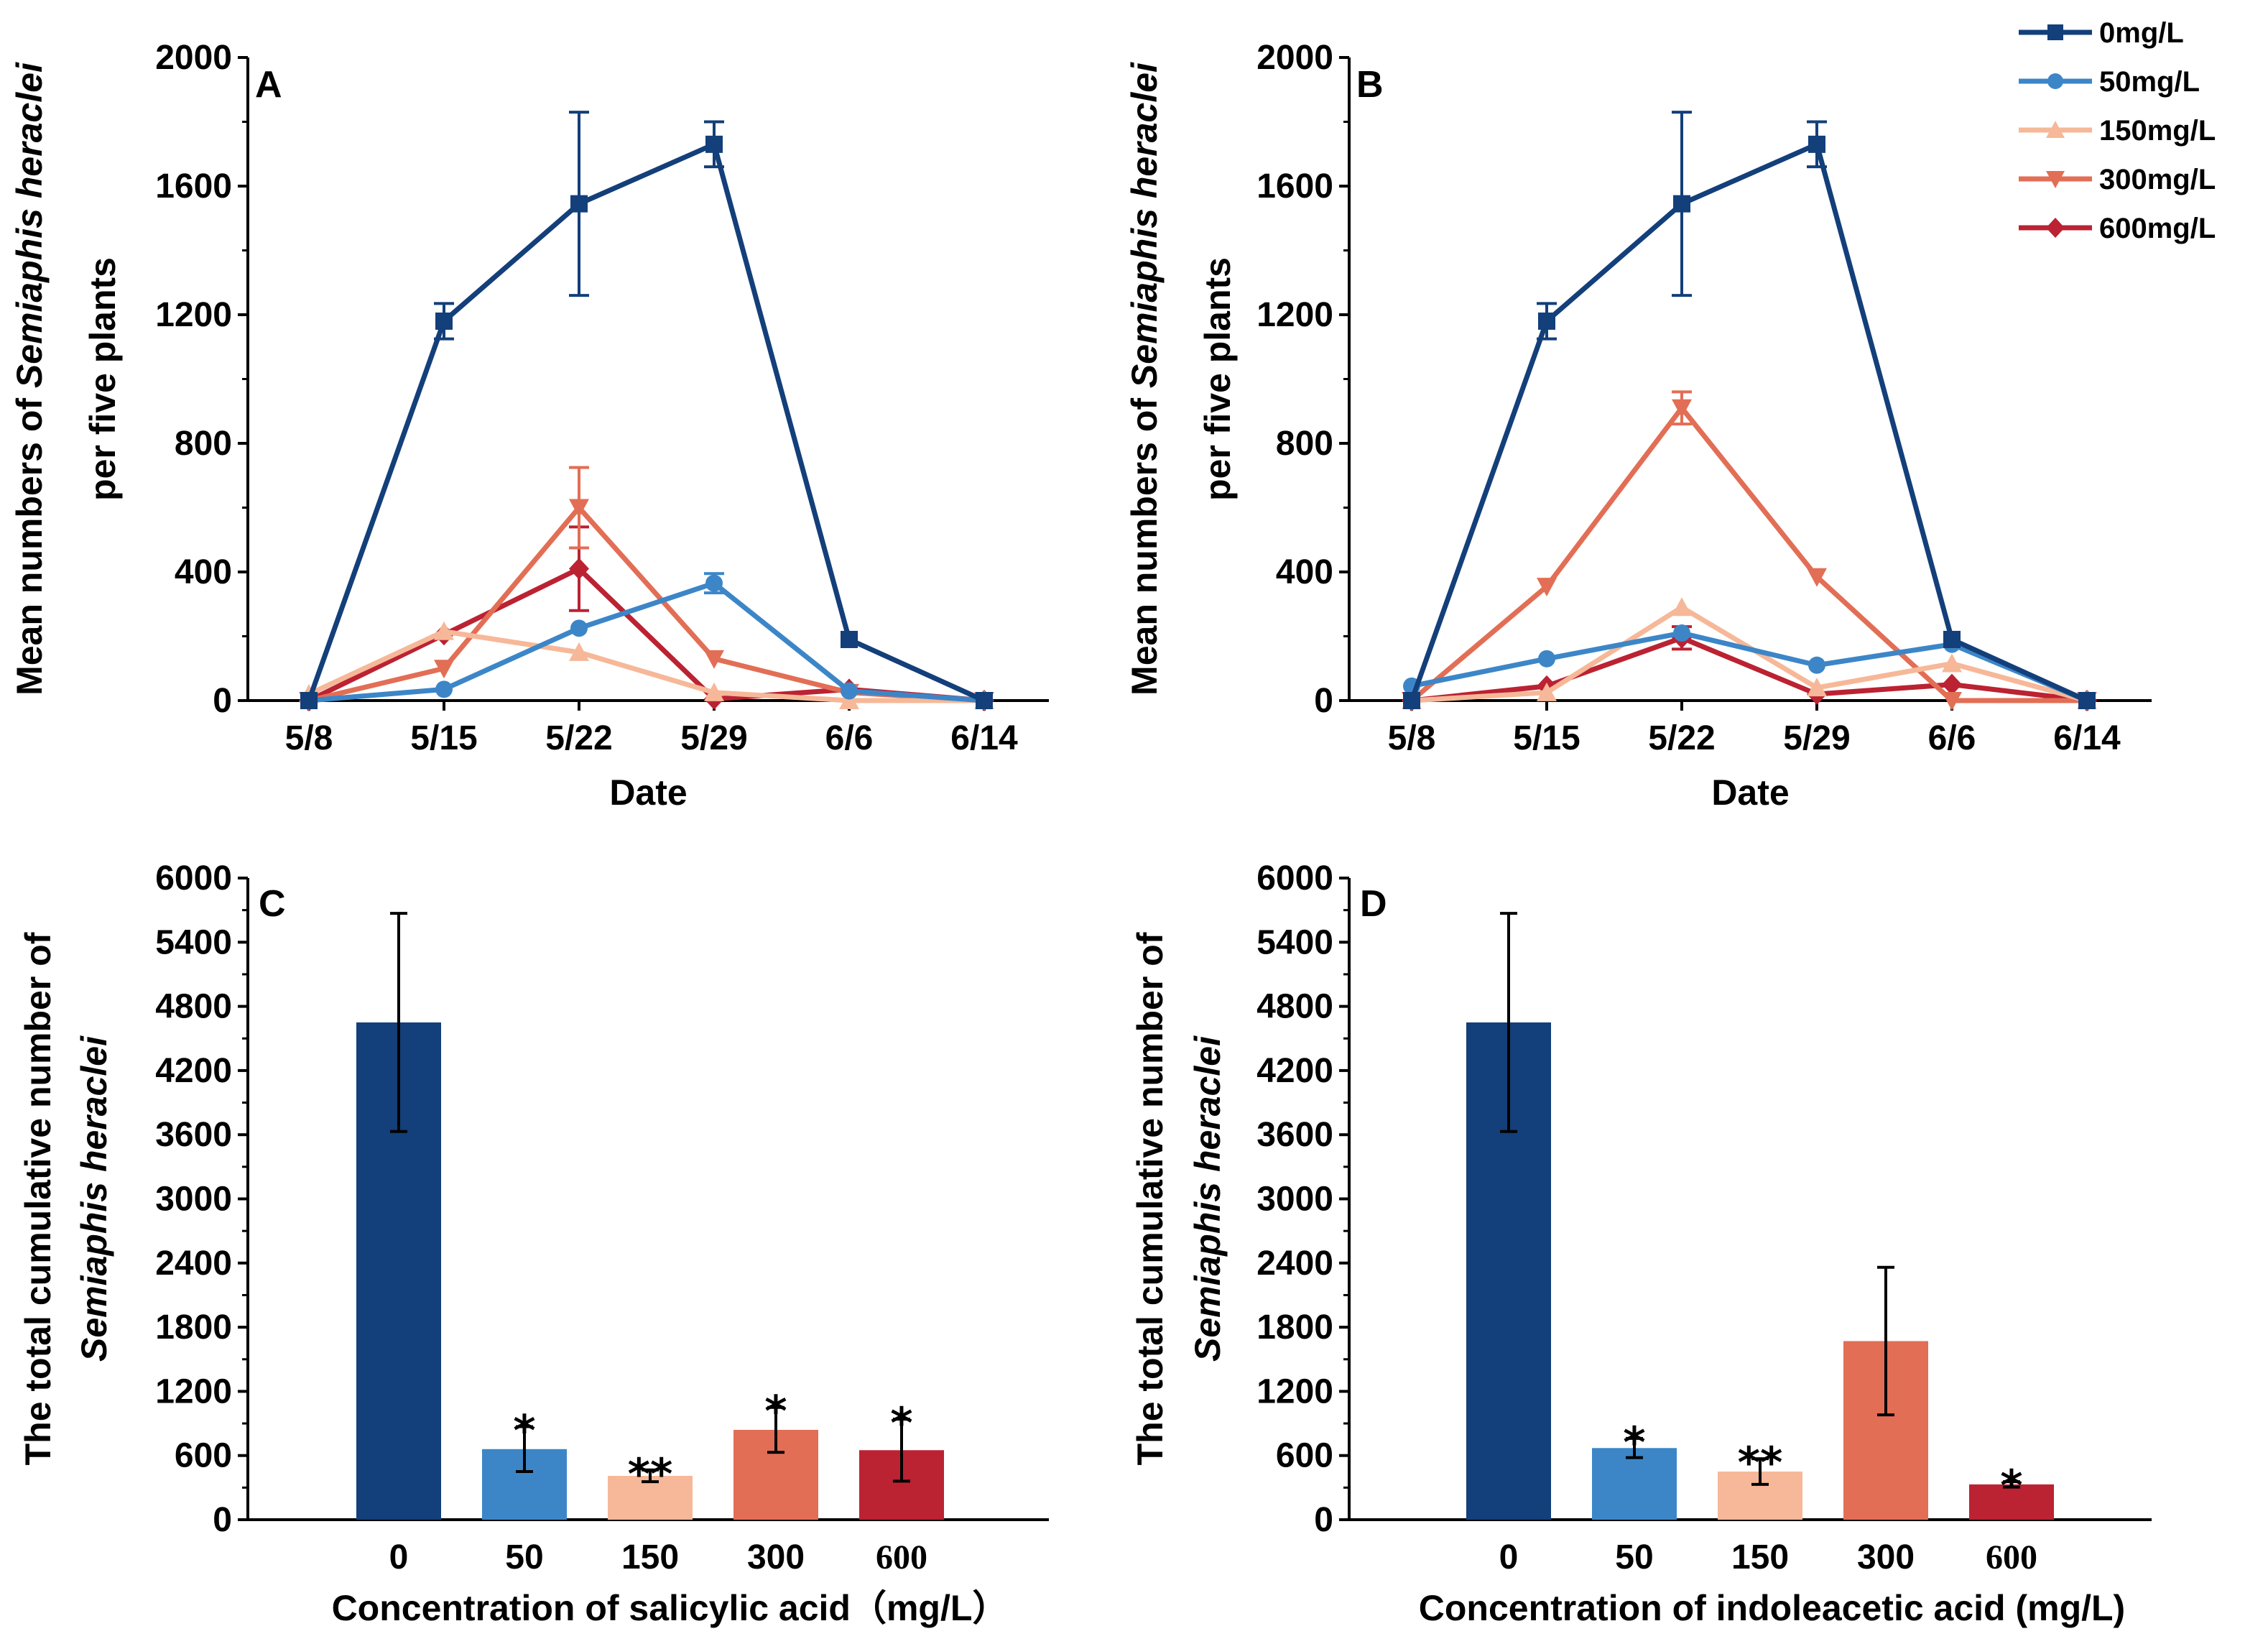  I want to click on panel-c-x-tick-label: 0, so click(399, 1557).